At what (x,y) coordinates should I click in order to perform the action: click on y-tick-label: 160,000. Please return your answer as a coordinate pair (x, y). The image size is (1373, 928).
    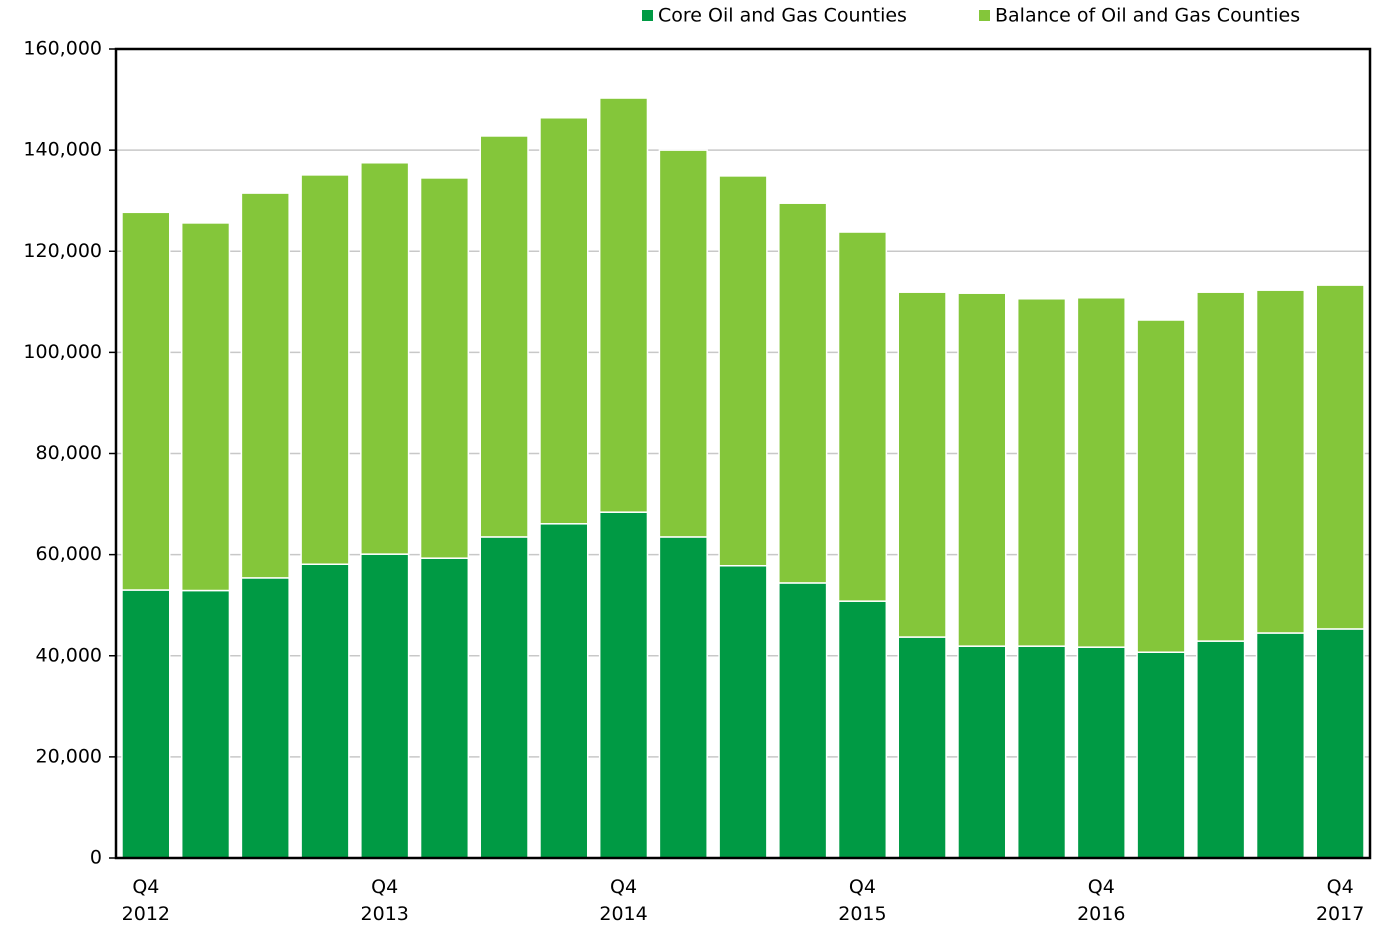
    Looking at the image, I should click on (62, 49).